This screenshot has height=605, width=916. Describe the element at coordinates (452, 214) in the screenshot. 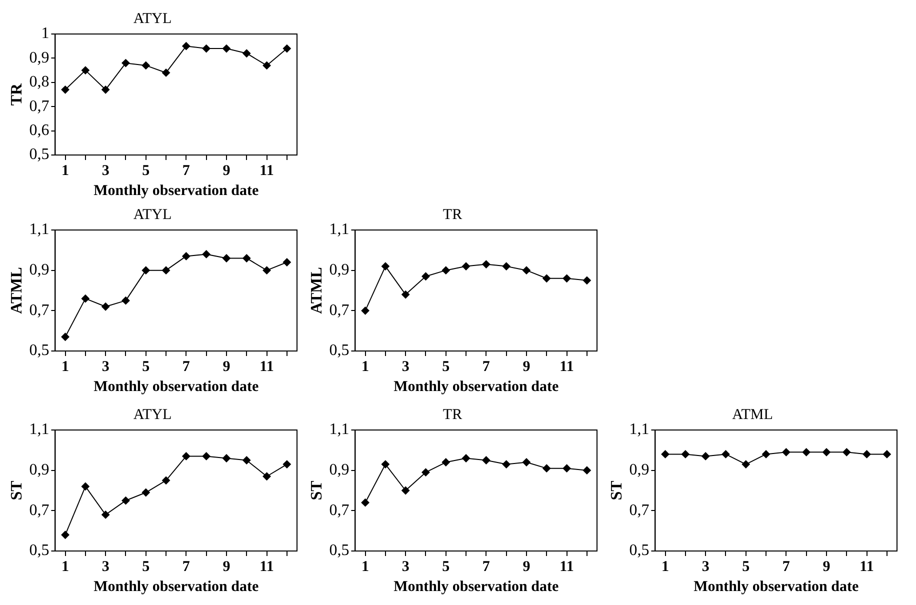

I see `chart-title: TR` at that location.